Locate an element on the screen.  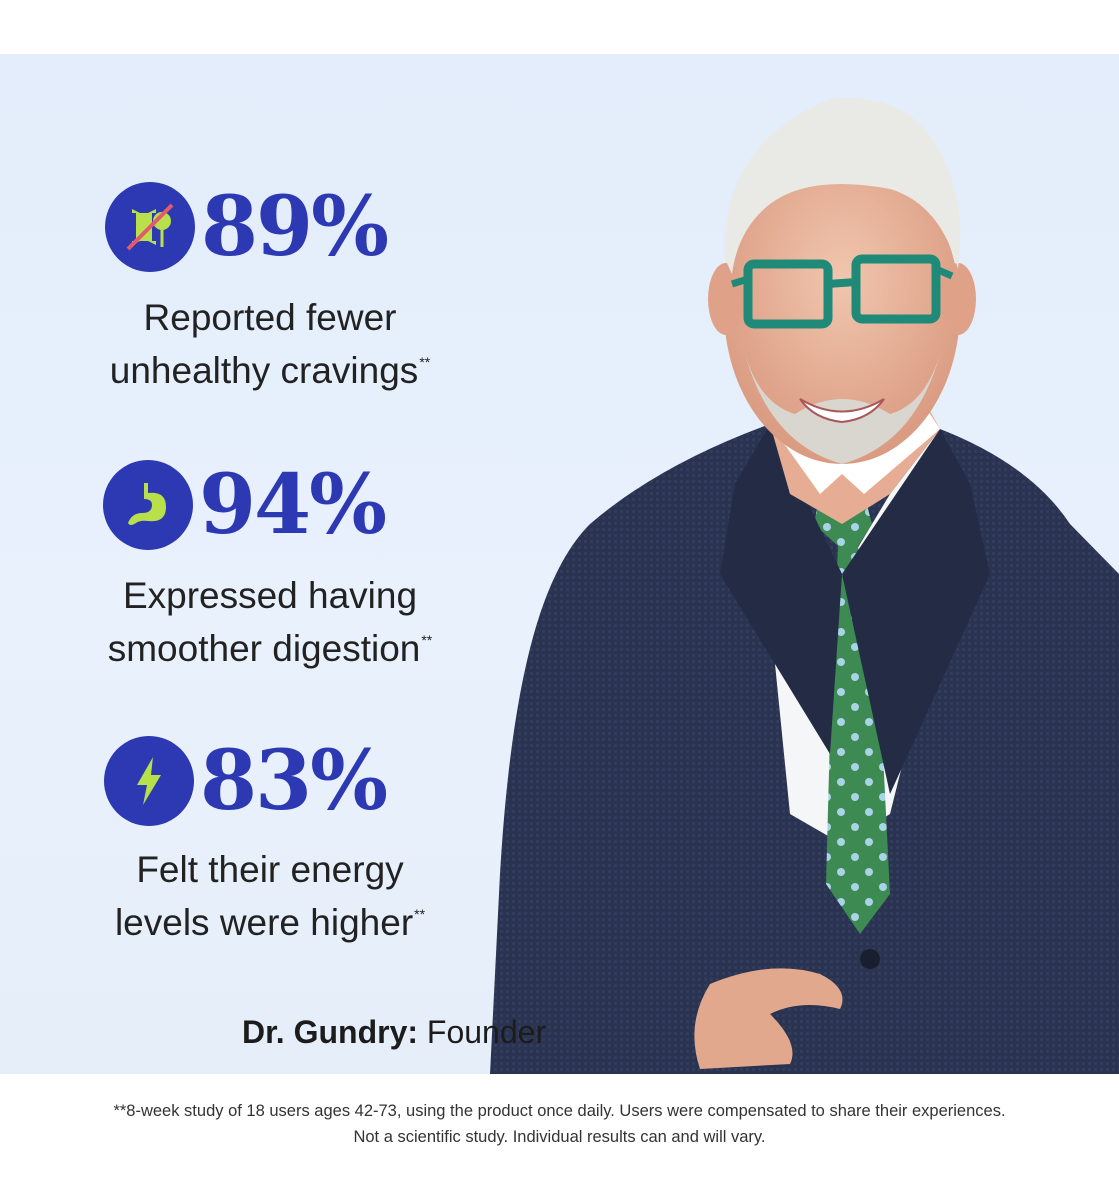
stat-description-line1: Felt their energy is located at coordinates (270, 869).